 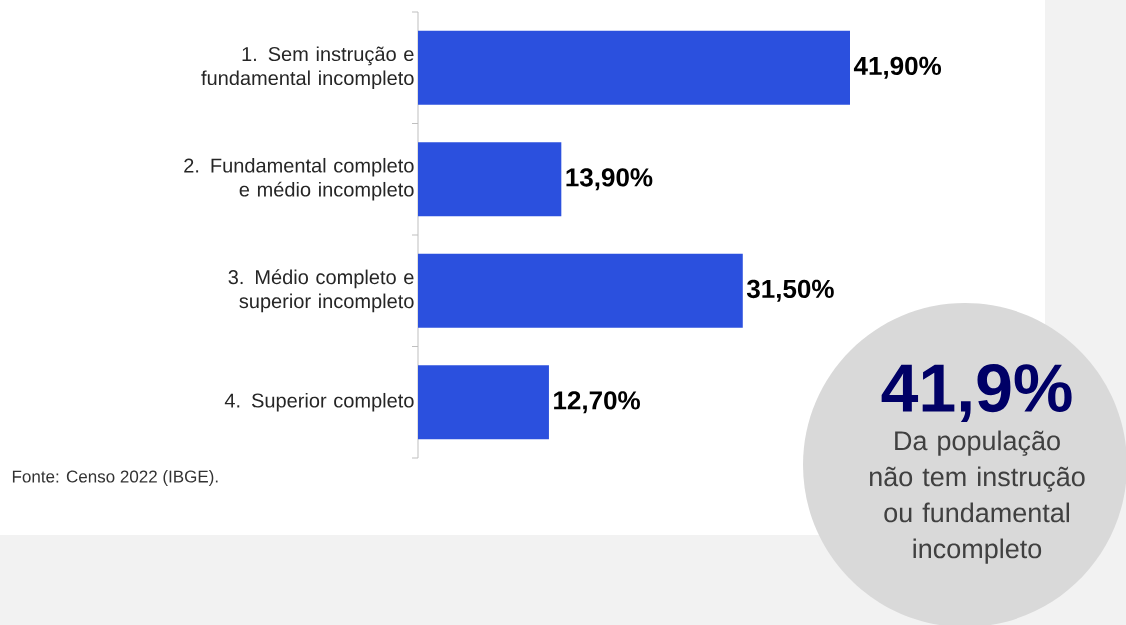 What do you see at coordinates (976, 393) in the screenshot?
I see `text: 41,9%` at bounding box center [976, 393].